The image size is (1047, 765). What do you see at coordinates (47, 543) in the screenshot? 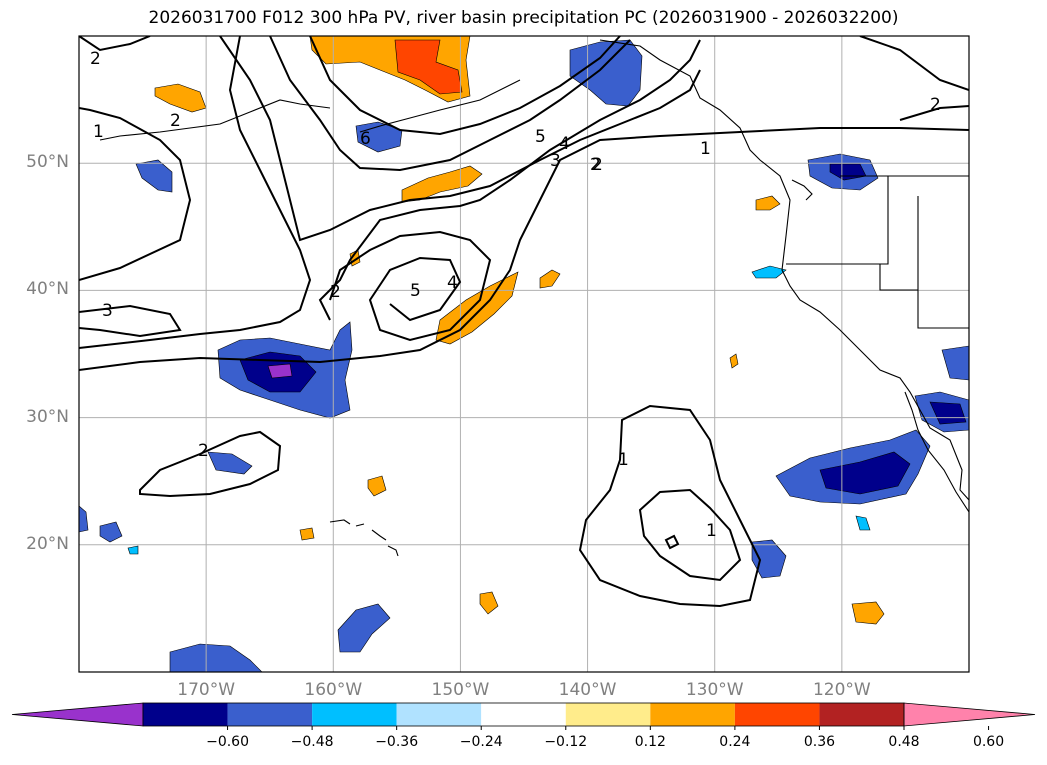
I see `latitude-tick-label: 20°N` at bounding box center [47, 543].